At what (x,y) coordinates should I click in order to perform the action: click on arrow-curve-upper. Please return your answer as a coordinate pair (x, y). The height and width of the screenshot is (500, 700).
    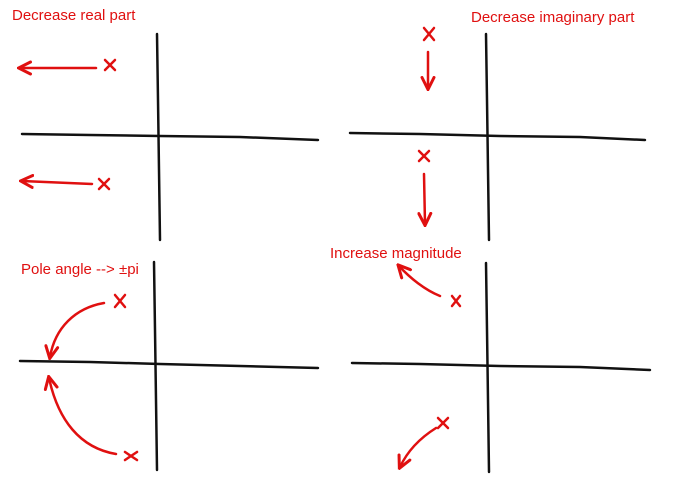
    Looking at the image, I should click on (78, 329).